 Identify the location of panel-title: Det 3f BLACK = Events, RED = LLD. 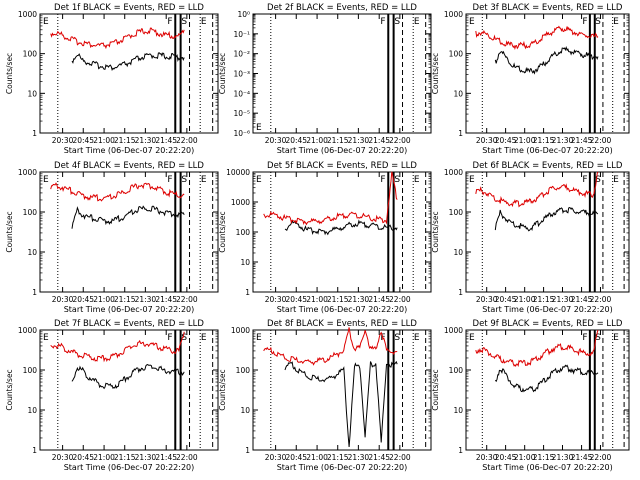
(548, 8).